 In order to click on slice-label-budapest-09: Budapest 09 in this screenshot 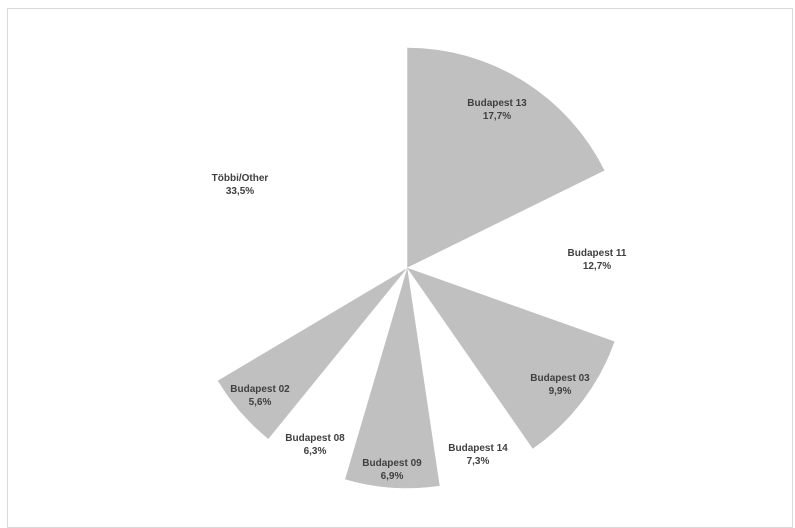, I will do `click(392, 463)`.